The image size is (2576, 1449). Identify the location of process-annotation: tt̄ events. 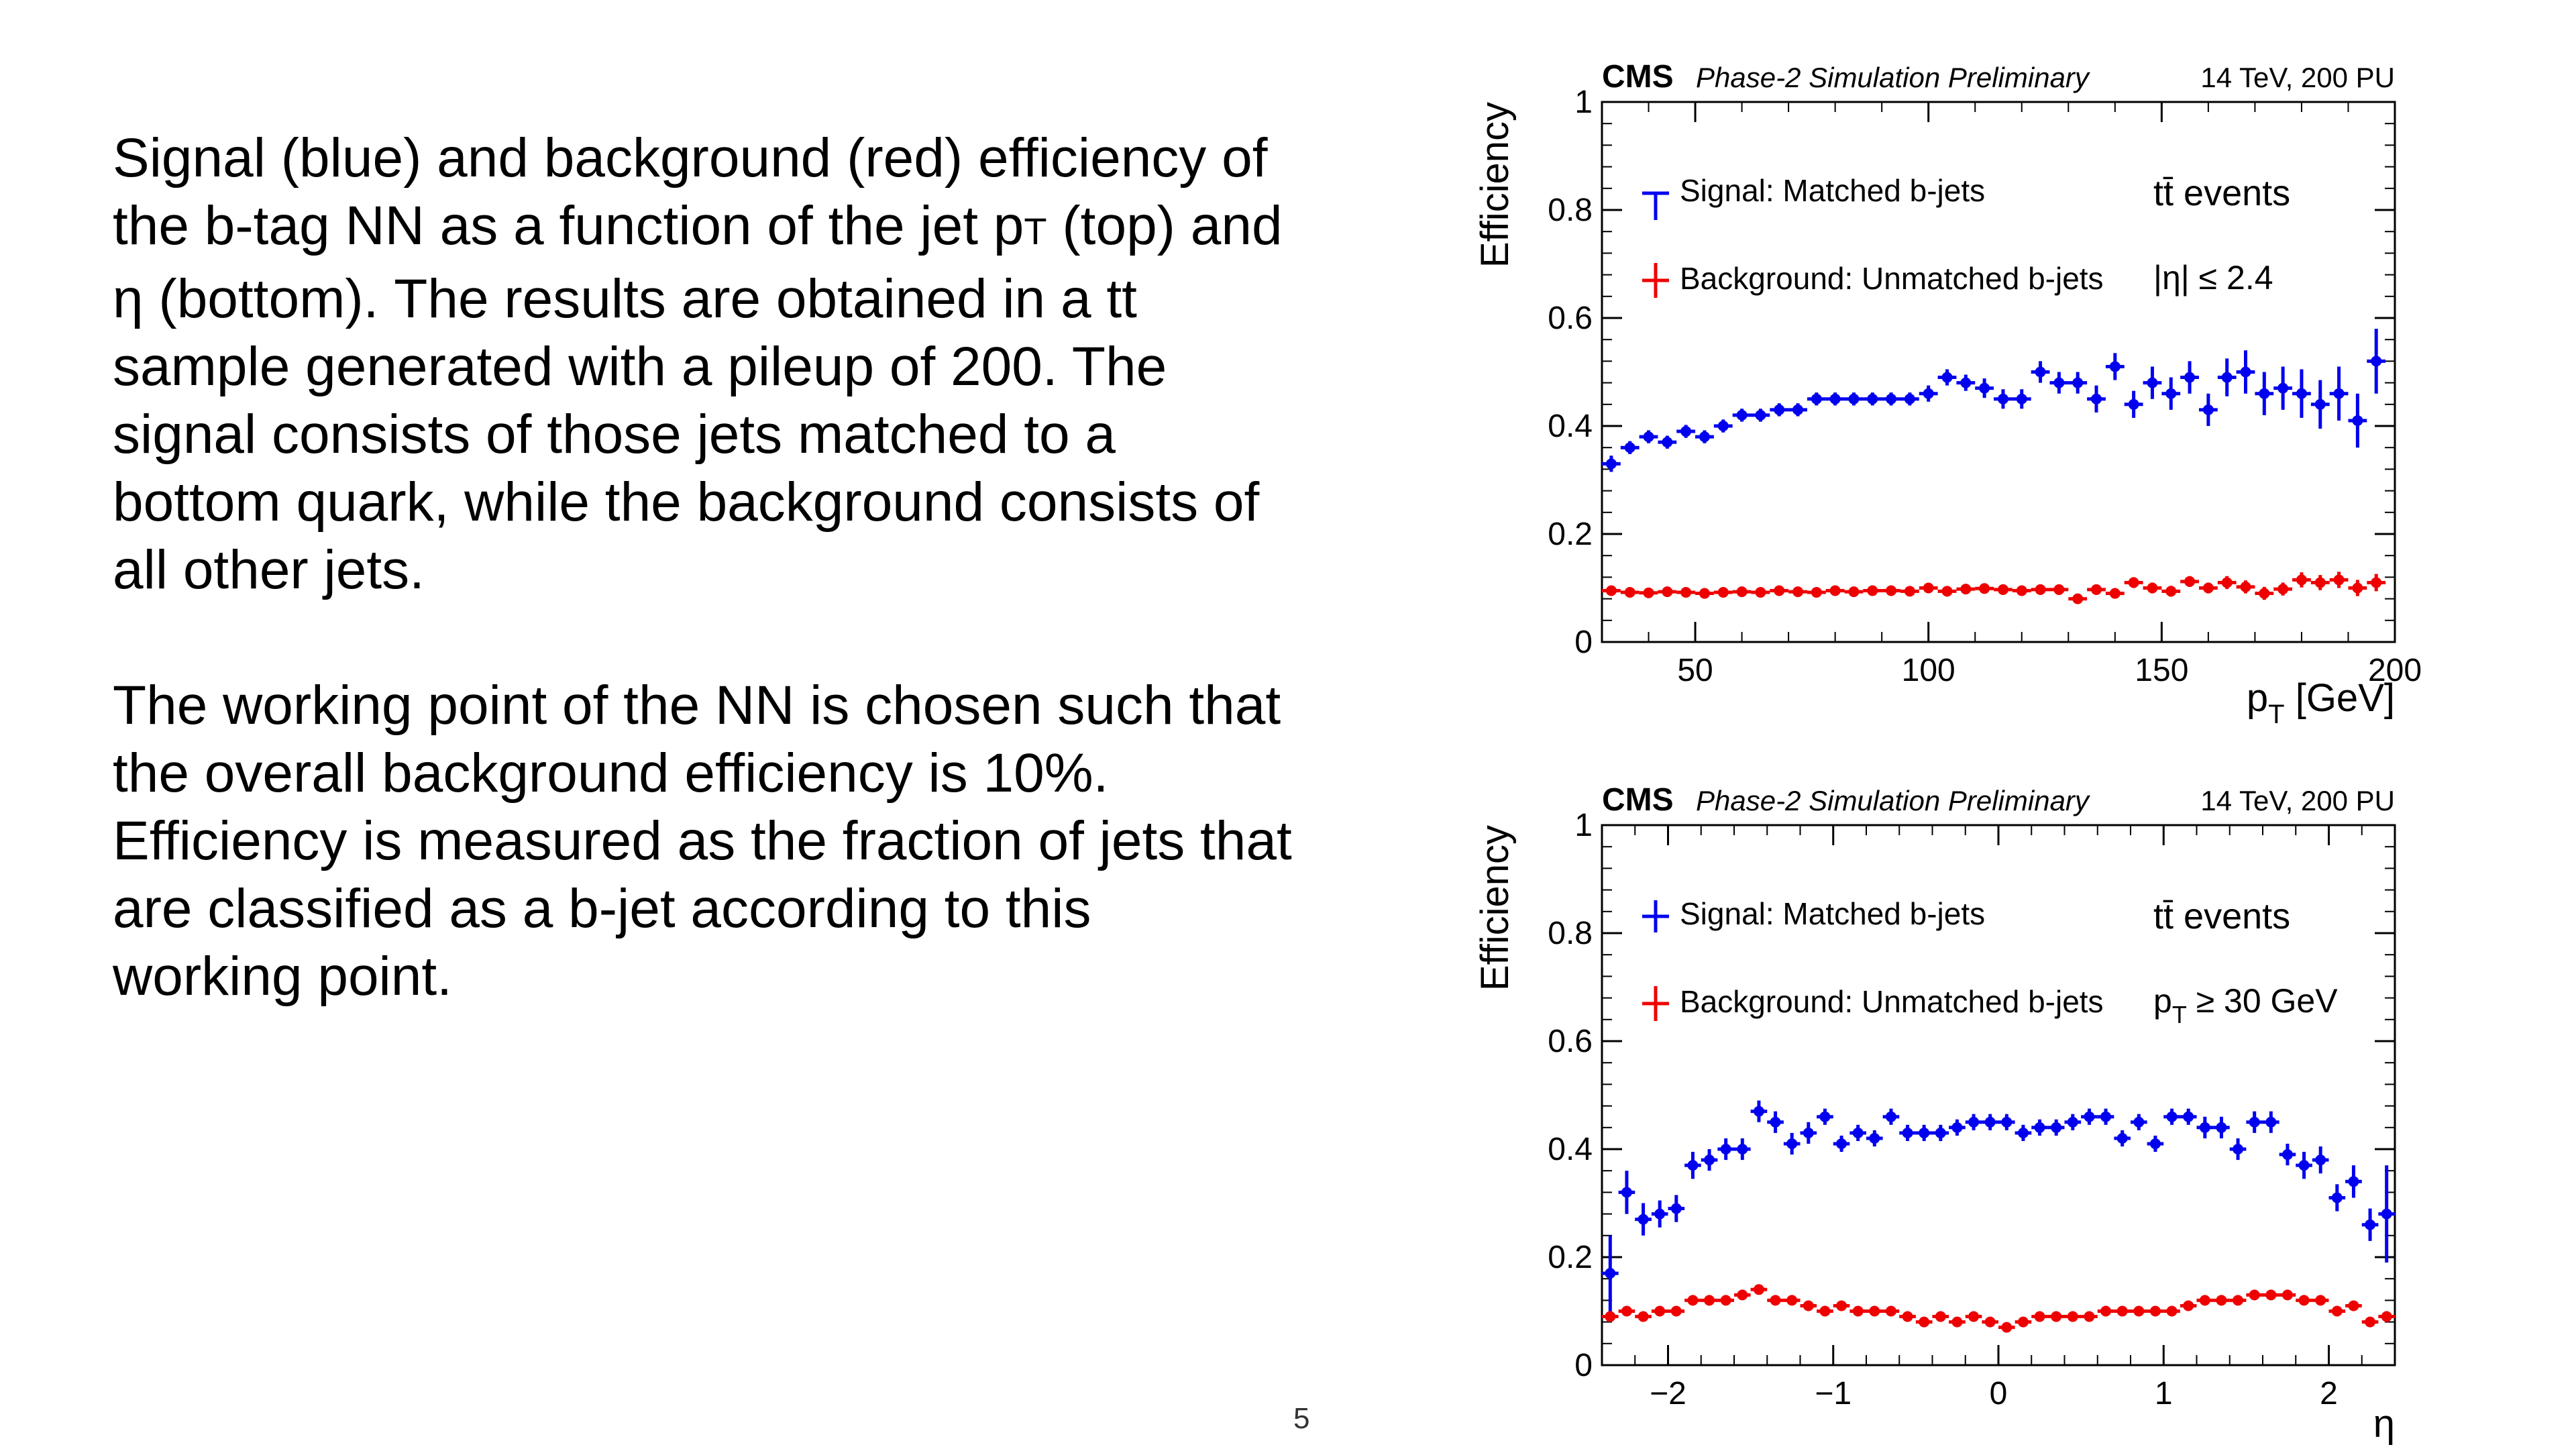
(2221, 193).